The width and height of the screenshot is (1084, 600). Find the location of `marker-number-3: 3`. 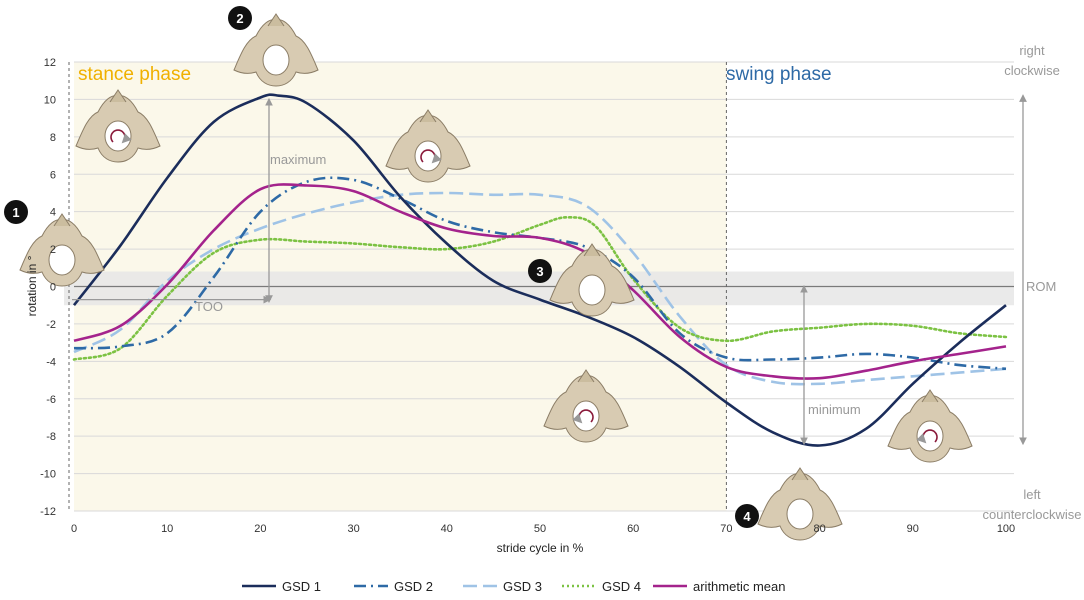

marker-number-3: 3 is located at coordinates (539, 271).